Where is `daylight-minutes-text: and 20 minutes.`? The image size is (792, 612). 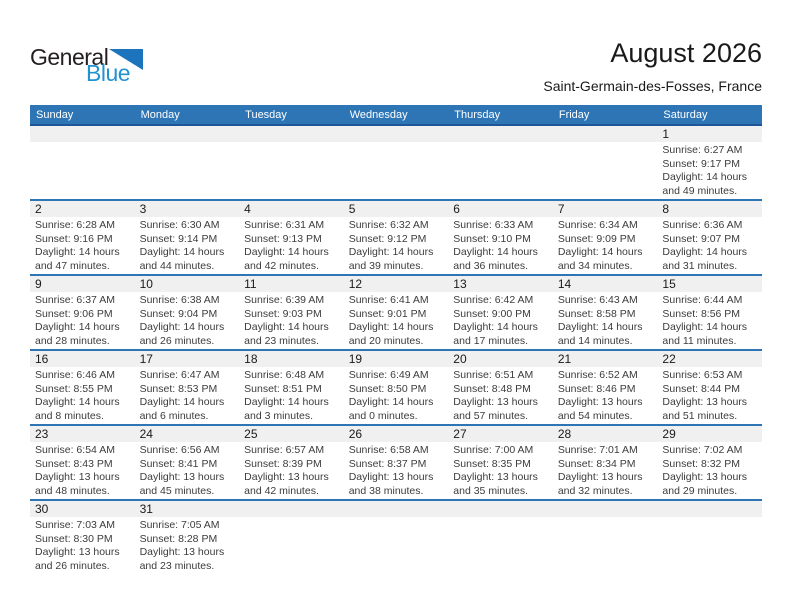 daylight-minutes-text: and 20 minutes. is located at coordinates (386, 340).